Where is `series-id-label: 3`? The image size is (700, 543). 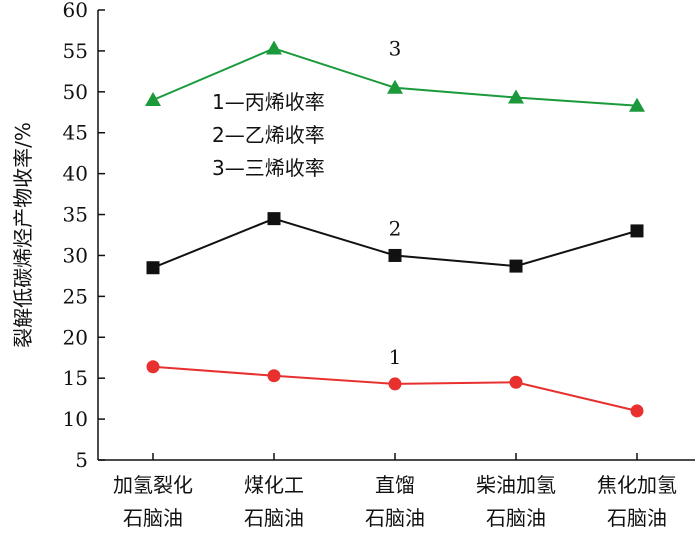
series-id-label: 3 is located at coordinates (395, 49).